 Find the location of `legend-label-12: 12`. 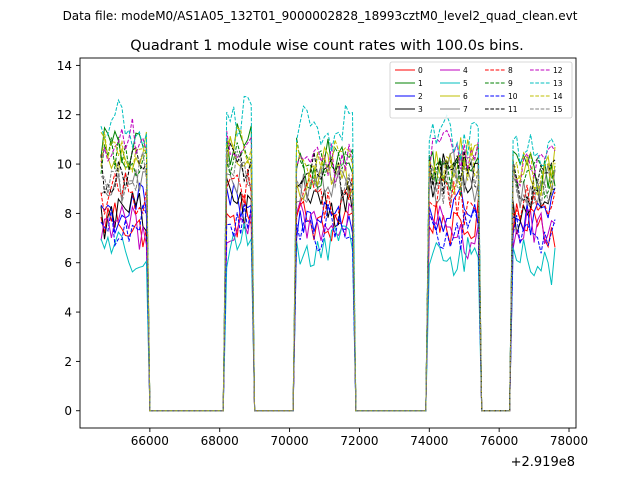

legend-label-12: 12 is located at coordinates (558, 70).